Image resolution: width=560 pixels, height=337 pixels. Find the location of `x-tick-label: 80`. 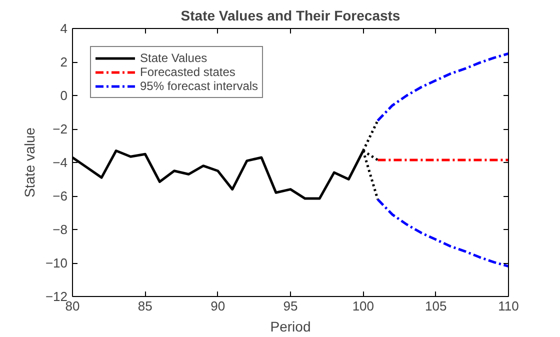

x-tick-label: 80 is located at coordinates (72, 306).